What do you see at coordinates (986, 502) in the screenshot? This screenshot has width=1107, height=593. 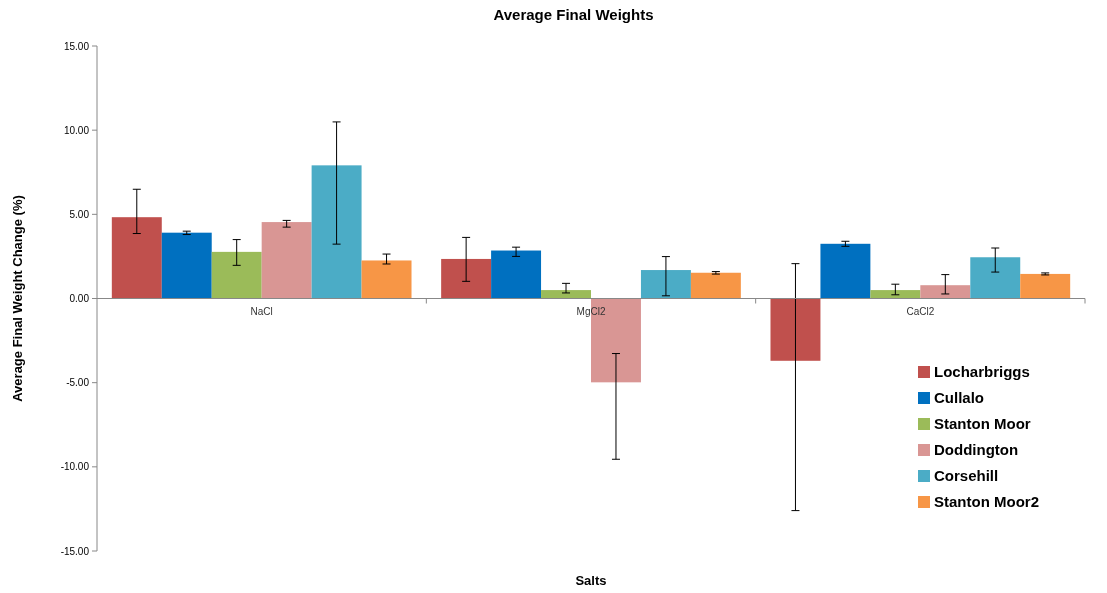 I see `legend-label: Stanton Moor2` at bounding box center [986, 502].